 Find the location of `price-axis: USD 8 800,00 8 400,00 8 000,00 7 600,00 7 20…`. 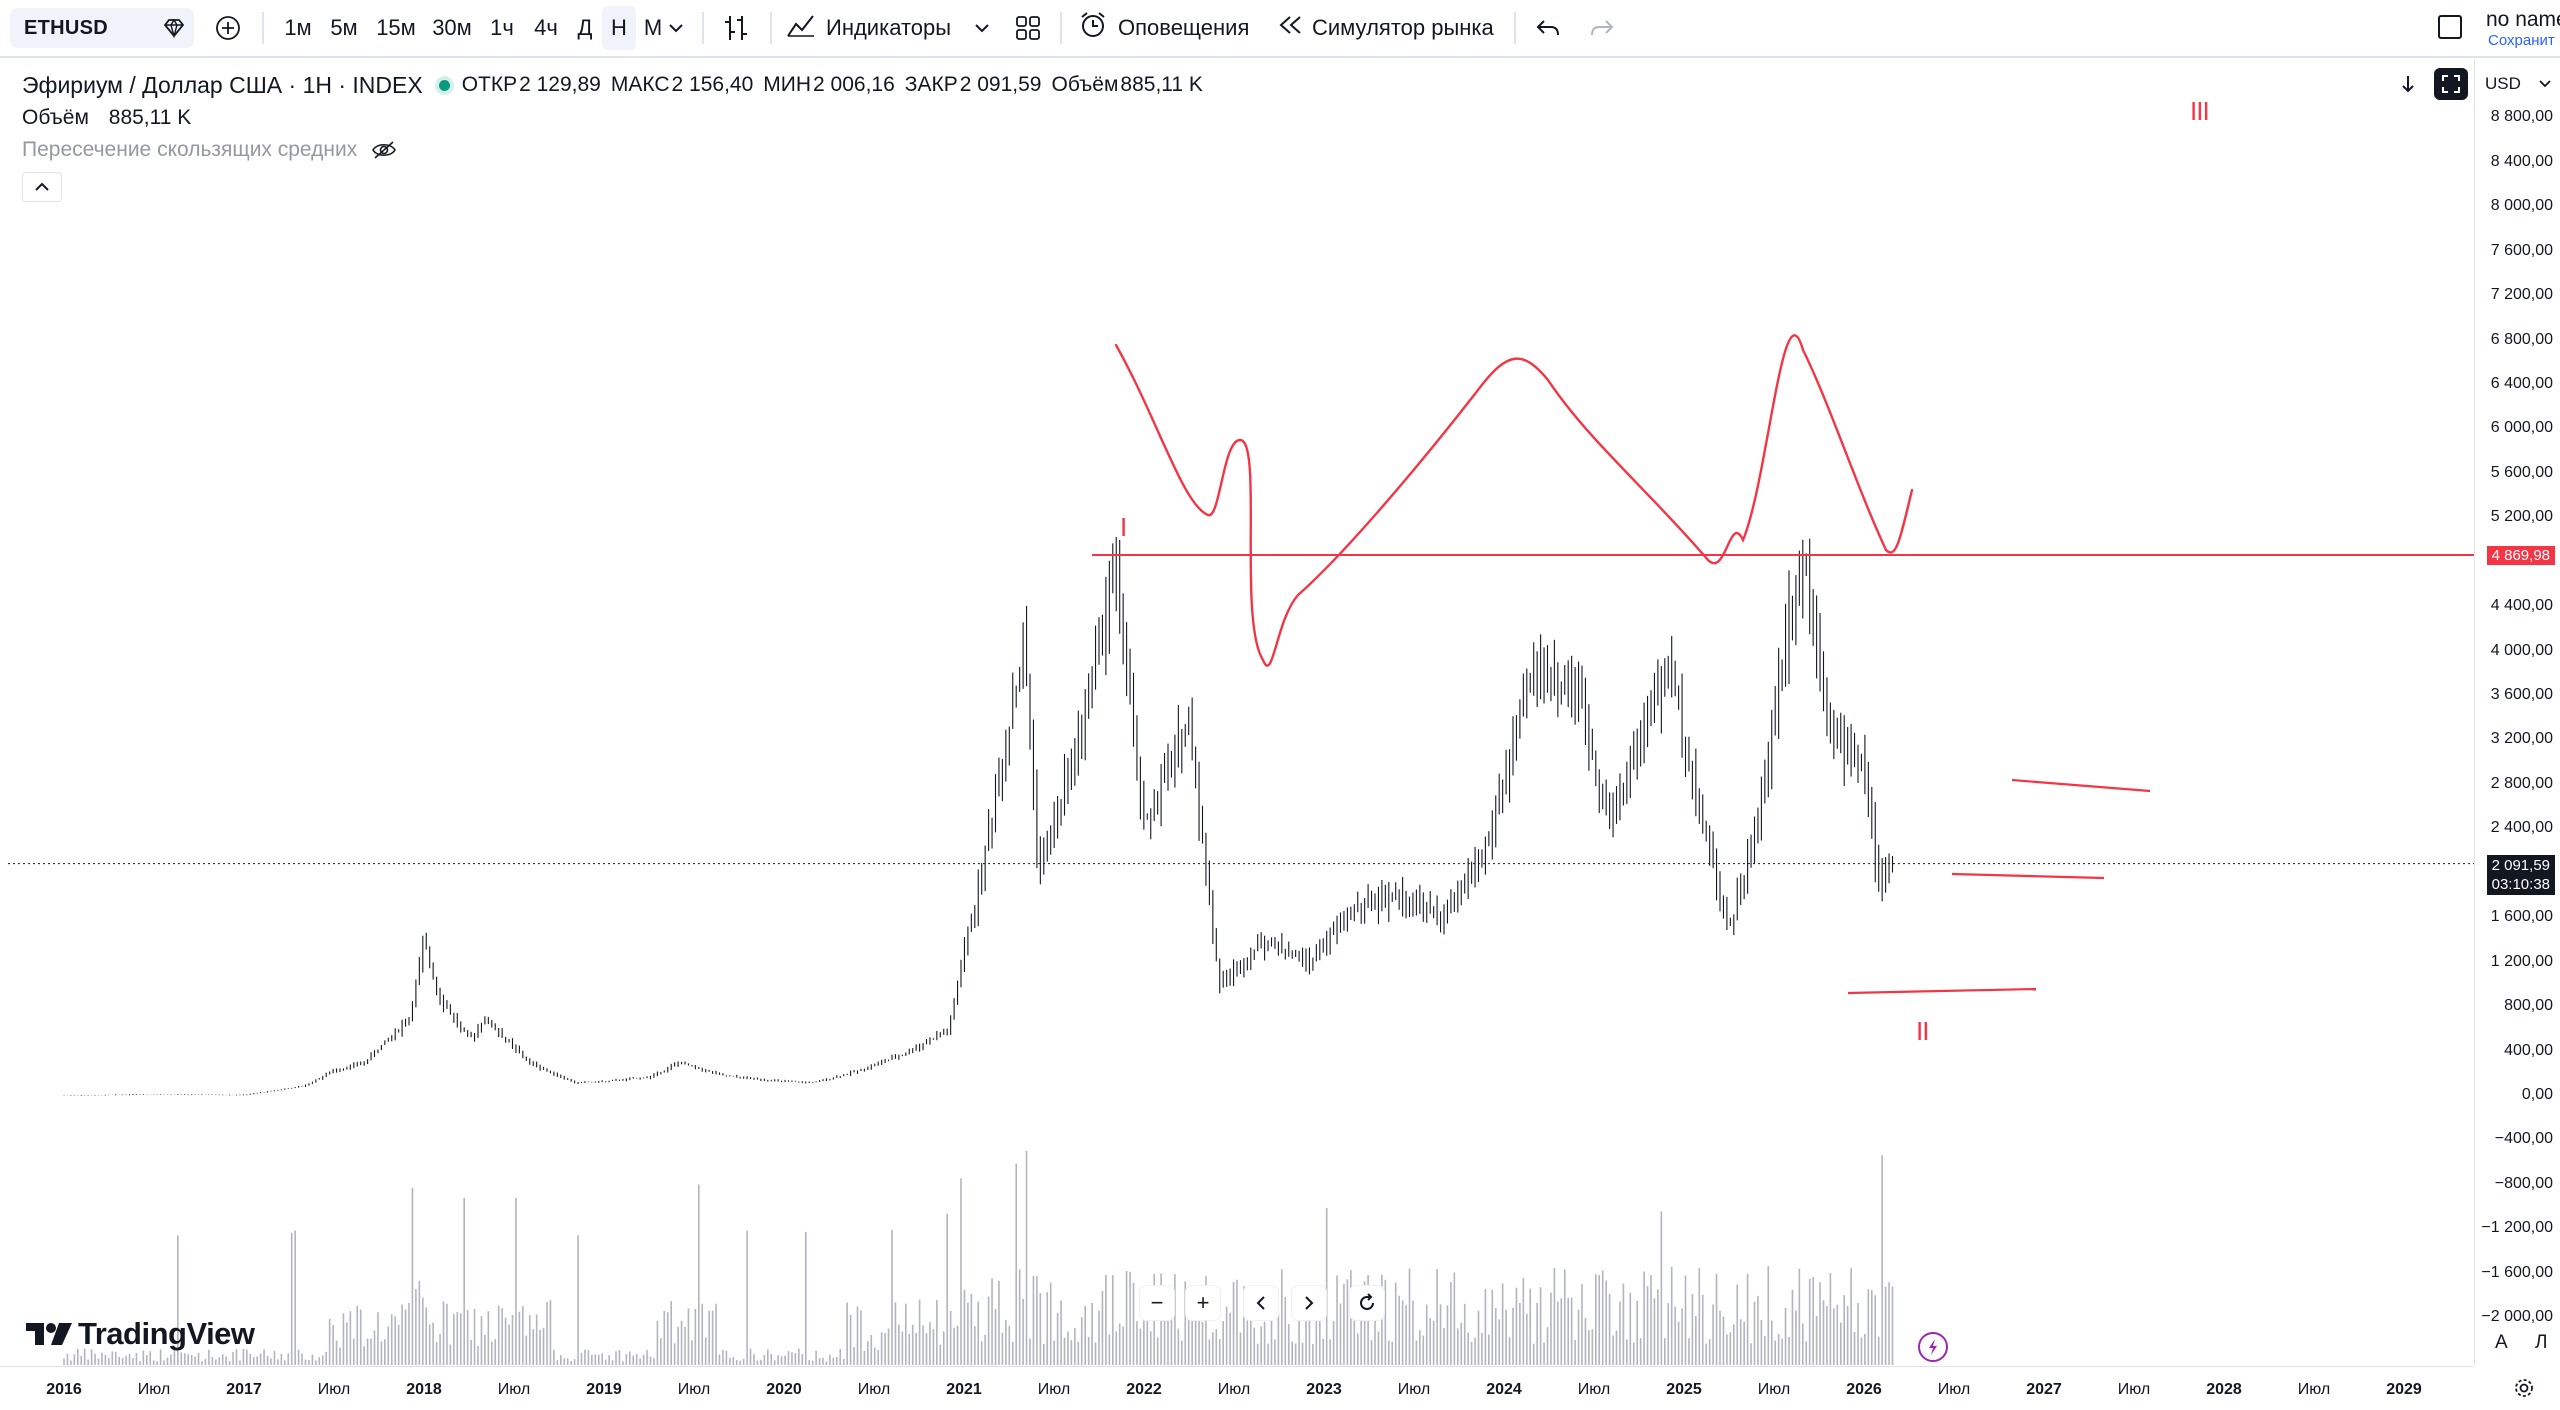

price-axis: USD 8 800,00 8 400,00 8 000,00 7 600,00 7 20… is located at coordinates (2517, 712).